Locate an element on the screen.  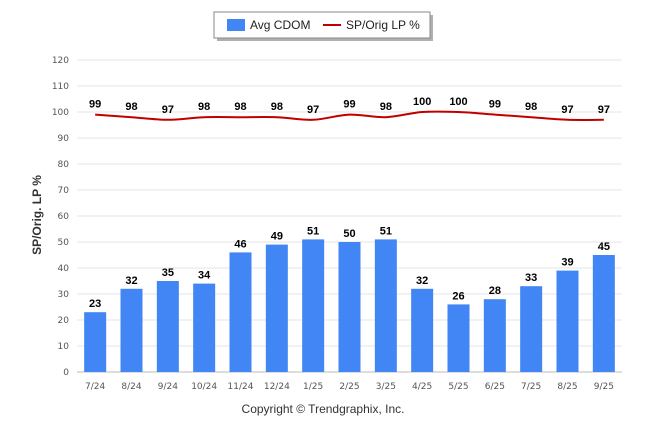
x-tick-label: 11/24 is located at coordinates (241, 387).